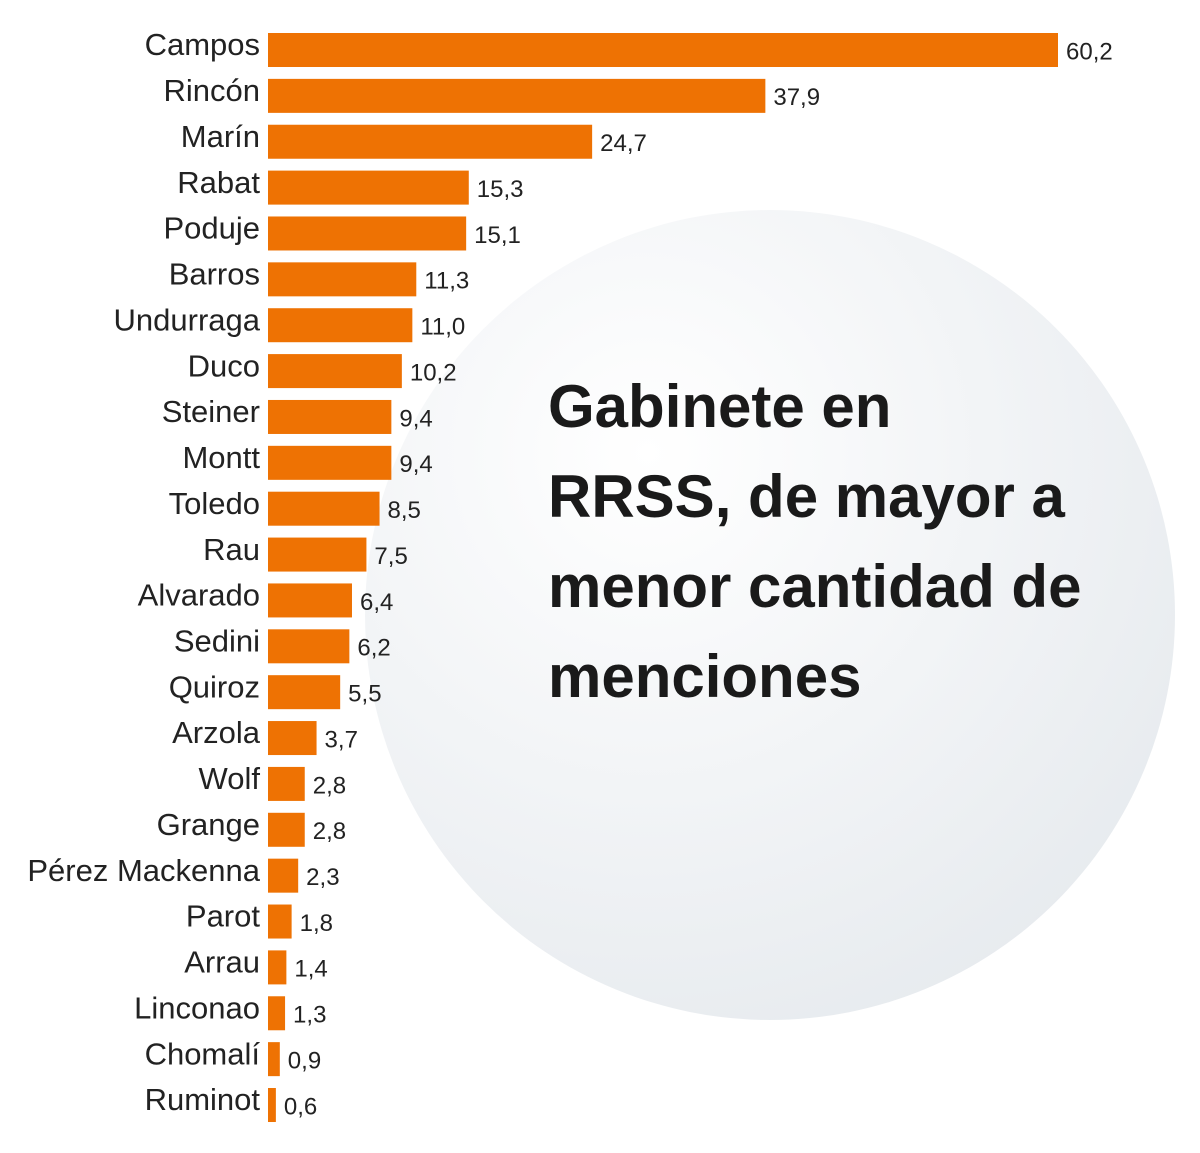 Image resolution: width=1200 pixels, height=1153 pixels. Describe the element at coordinates (223, 916) in the screenshot. I see `category-label: Parot` at that location.